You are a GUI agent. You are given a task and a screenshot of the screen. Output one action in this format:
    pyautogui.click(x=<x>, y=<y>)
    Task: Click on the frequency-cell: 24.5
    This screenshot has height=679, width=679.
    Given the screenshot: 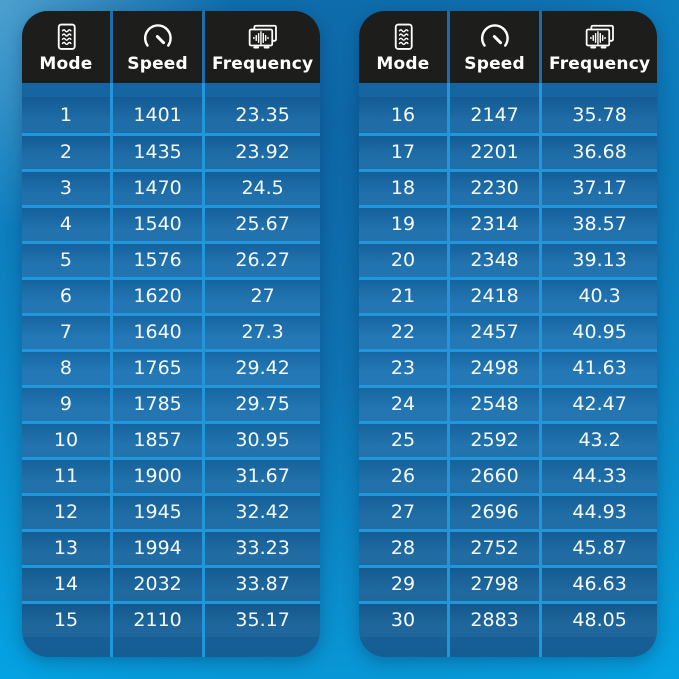 What is the action you would take?
    pyautogui.click(x=261, y=188)
    